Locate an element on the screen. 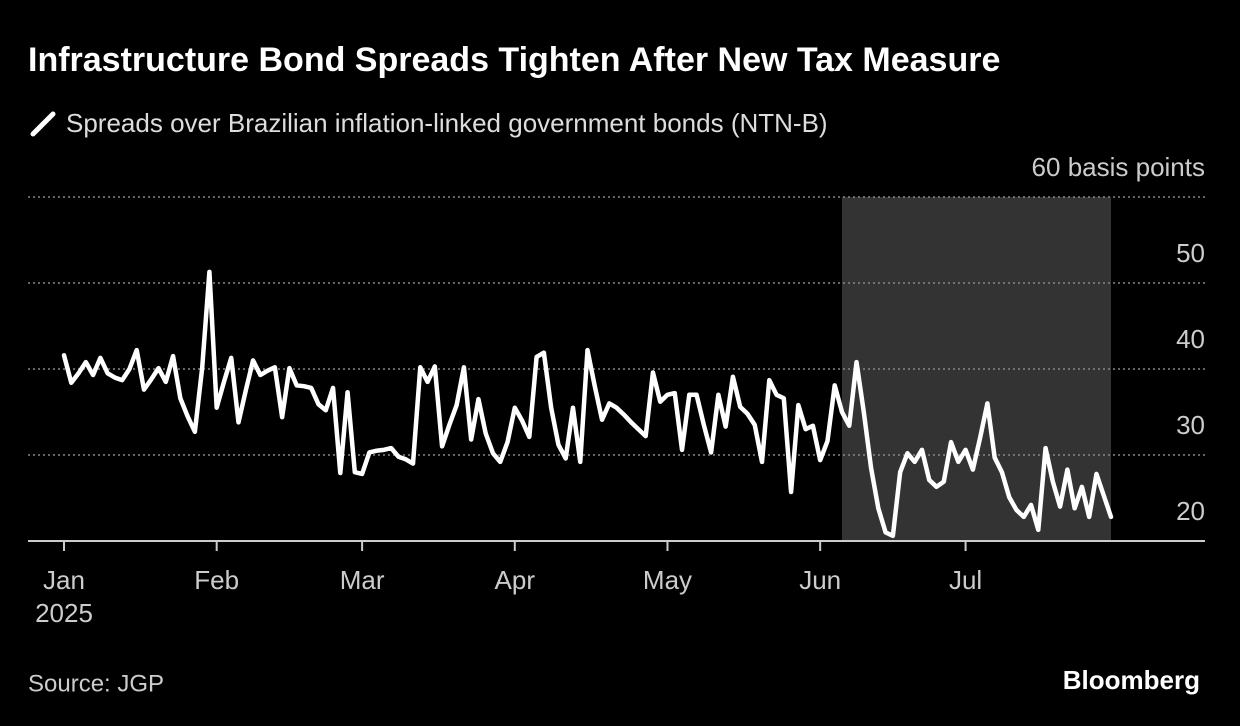  y-tick-label: 40 is located at coordinates (1190, 339).